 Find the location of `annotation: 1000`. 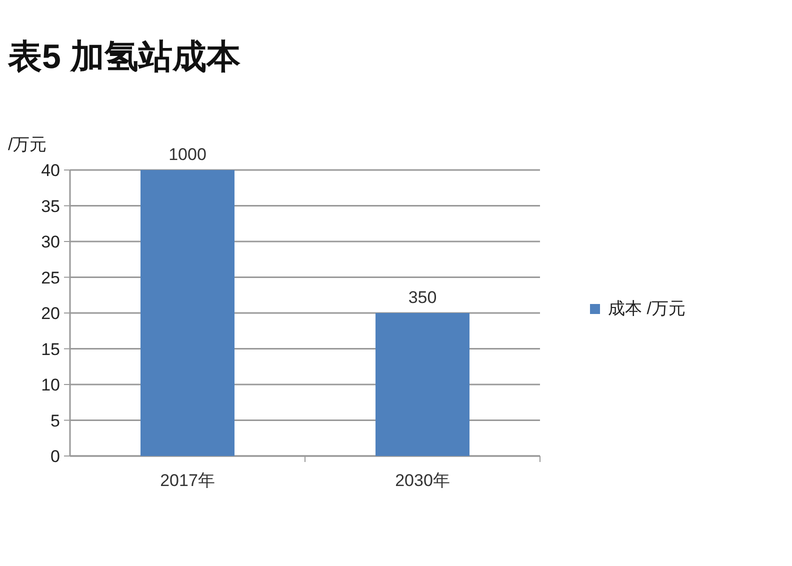

annotation: 1000 is located at coordinates (187, 154).